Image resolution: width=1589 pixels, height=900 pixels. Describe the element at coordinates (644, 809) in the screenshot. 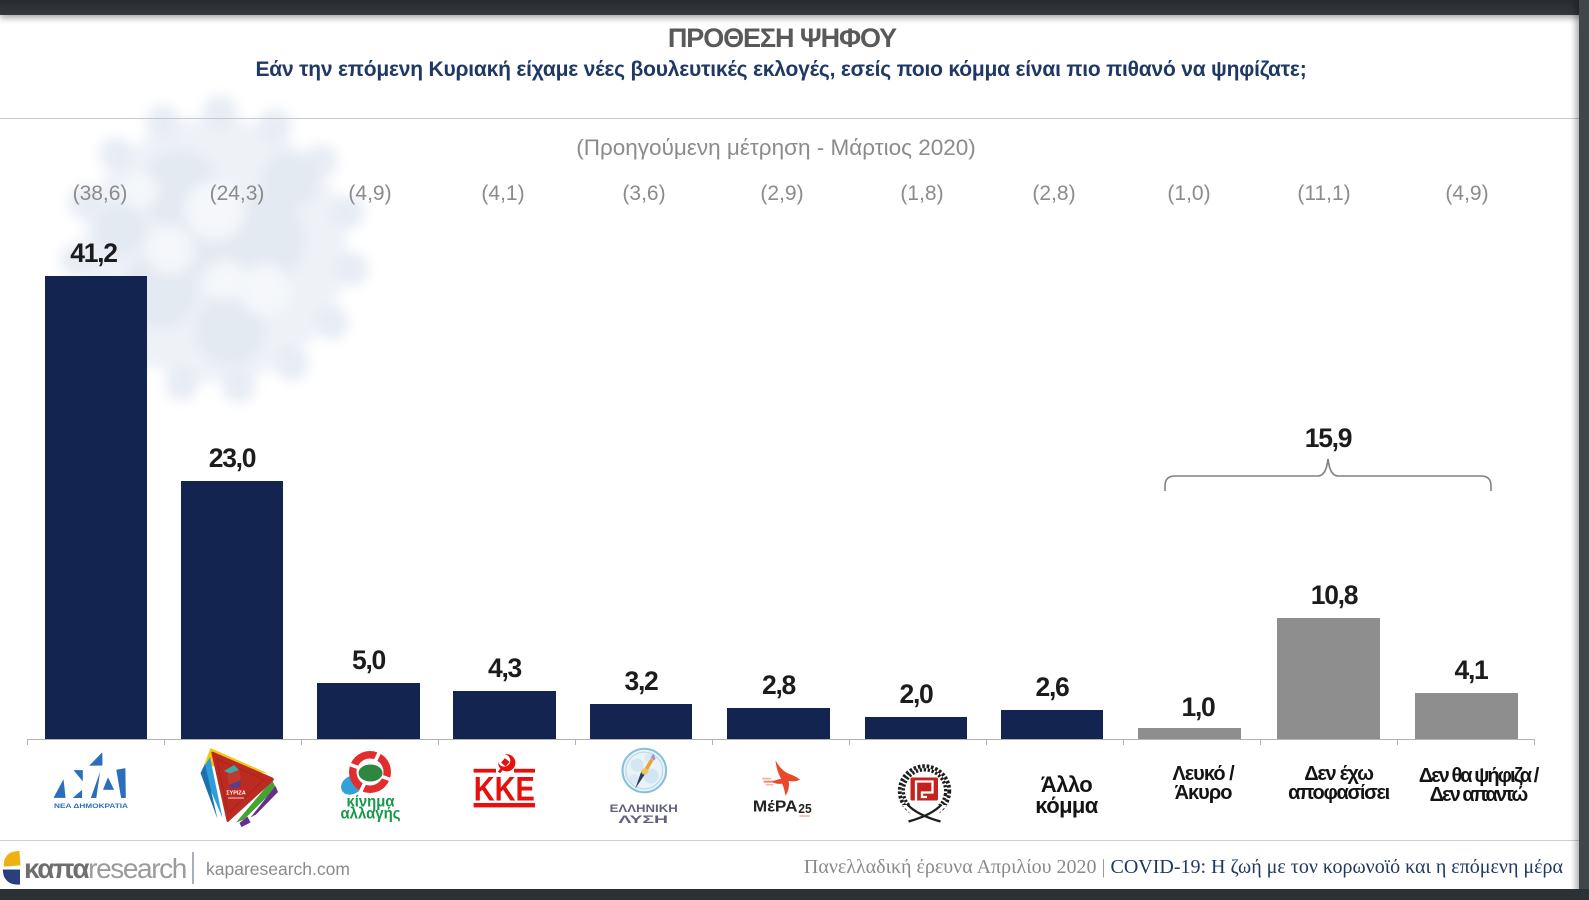

I see `svg-text: ΕΛΛΗΝΙΚΗ` at that location.